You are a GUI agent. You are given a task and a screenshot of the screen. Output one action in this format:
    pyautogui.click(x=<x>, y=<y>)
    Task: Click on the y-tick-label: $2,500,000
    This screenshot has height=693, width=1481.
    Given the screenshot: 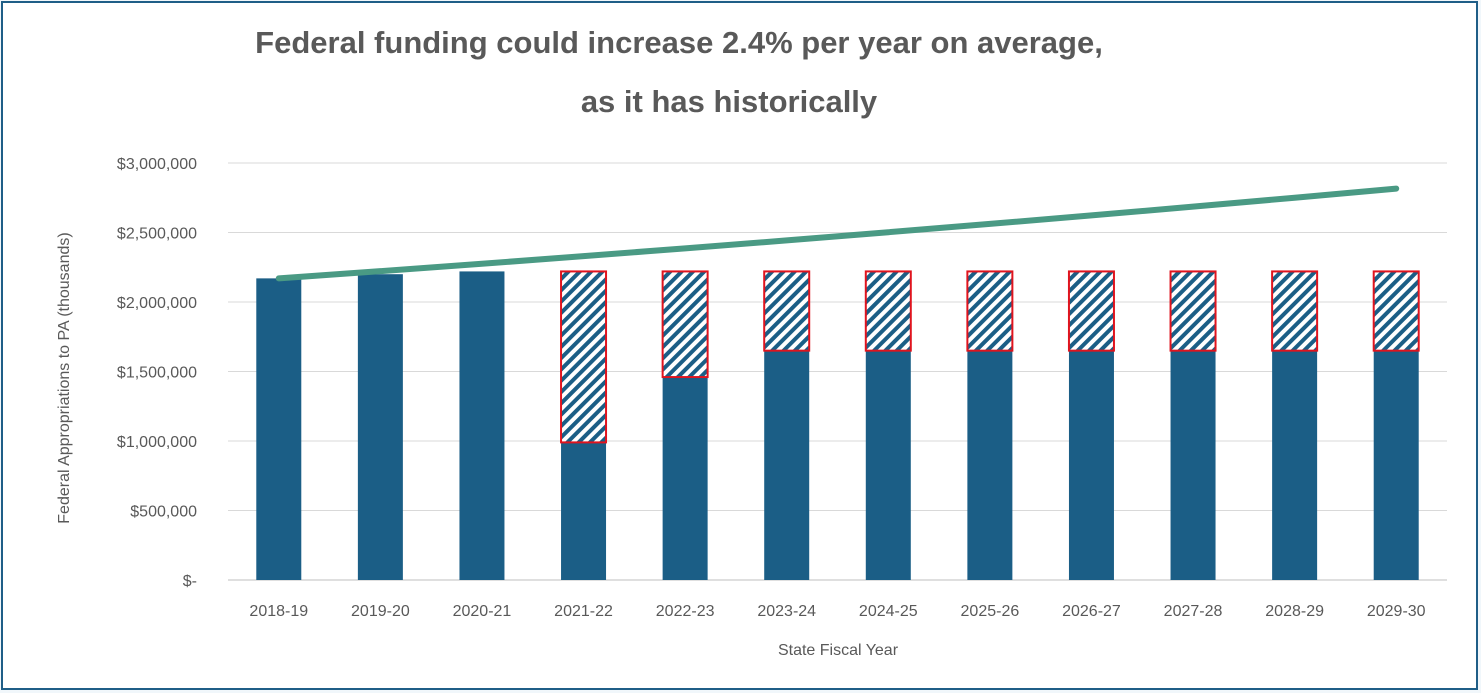 What is the action you would take?
    pyautogui.click(x=157, y=234)
    